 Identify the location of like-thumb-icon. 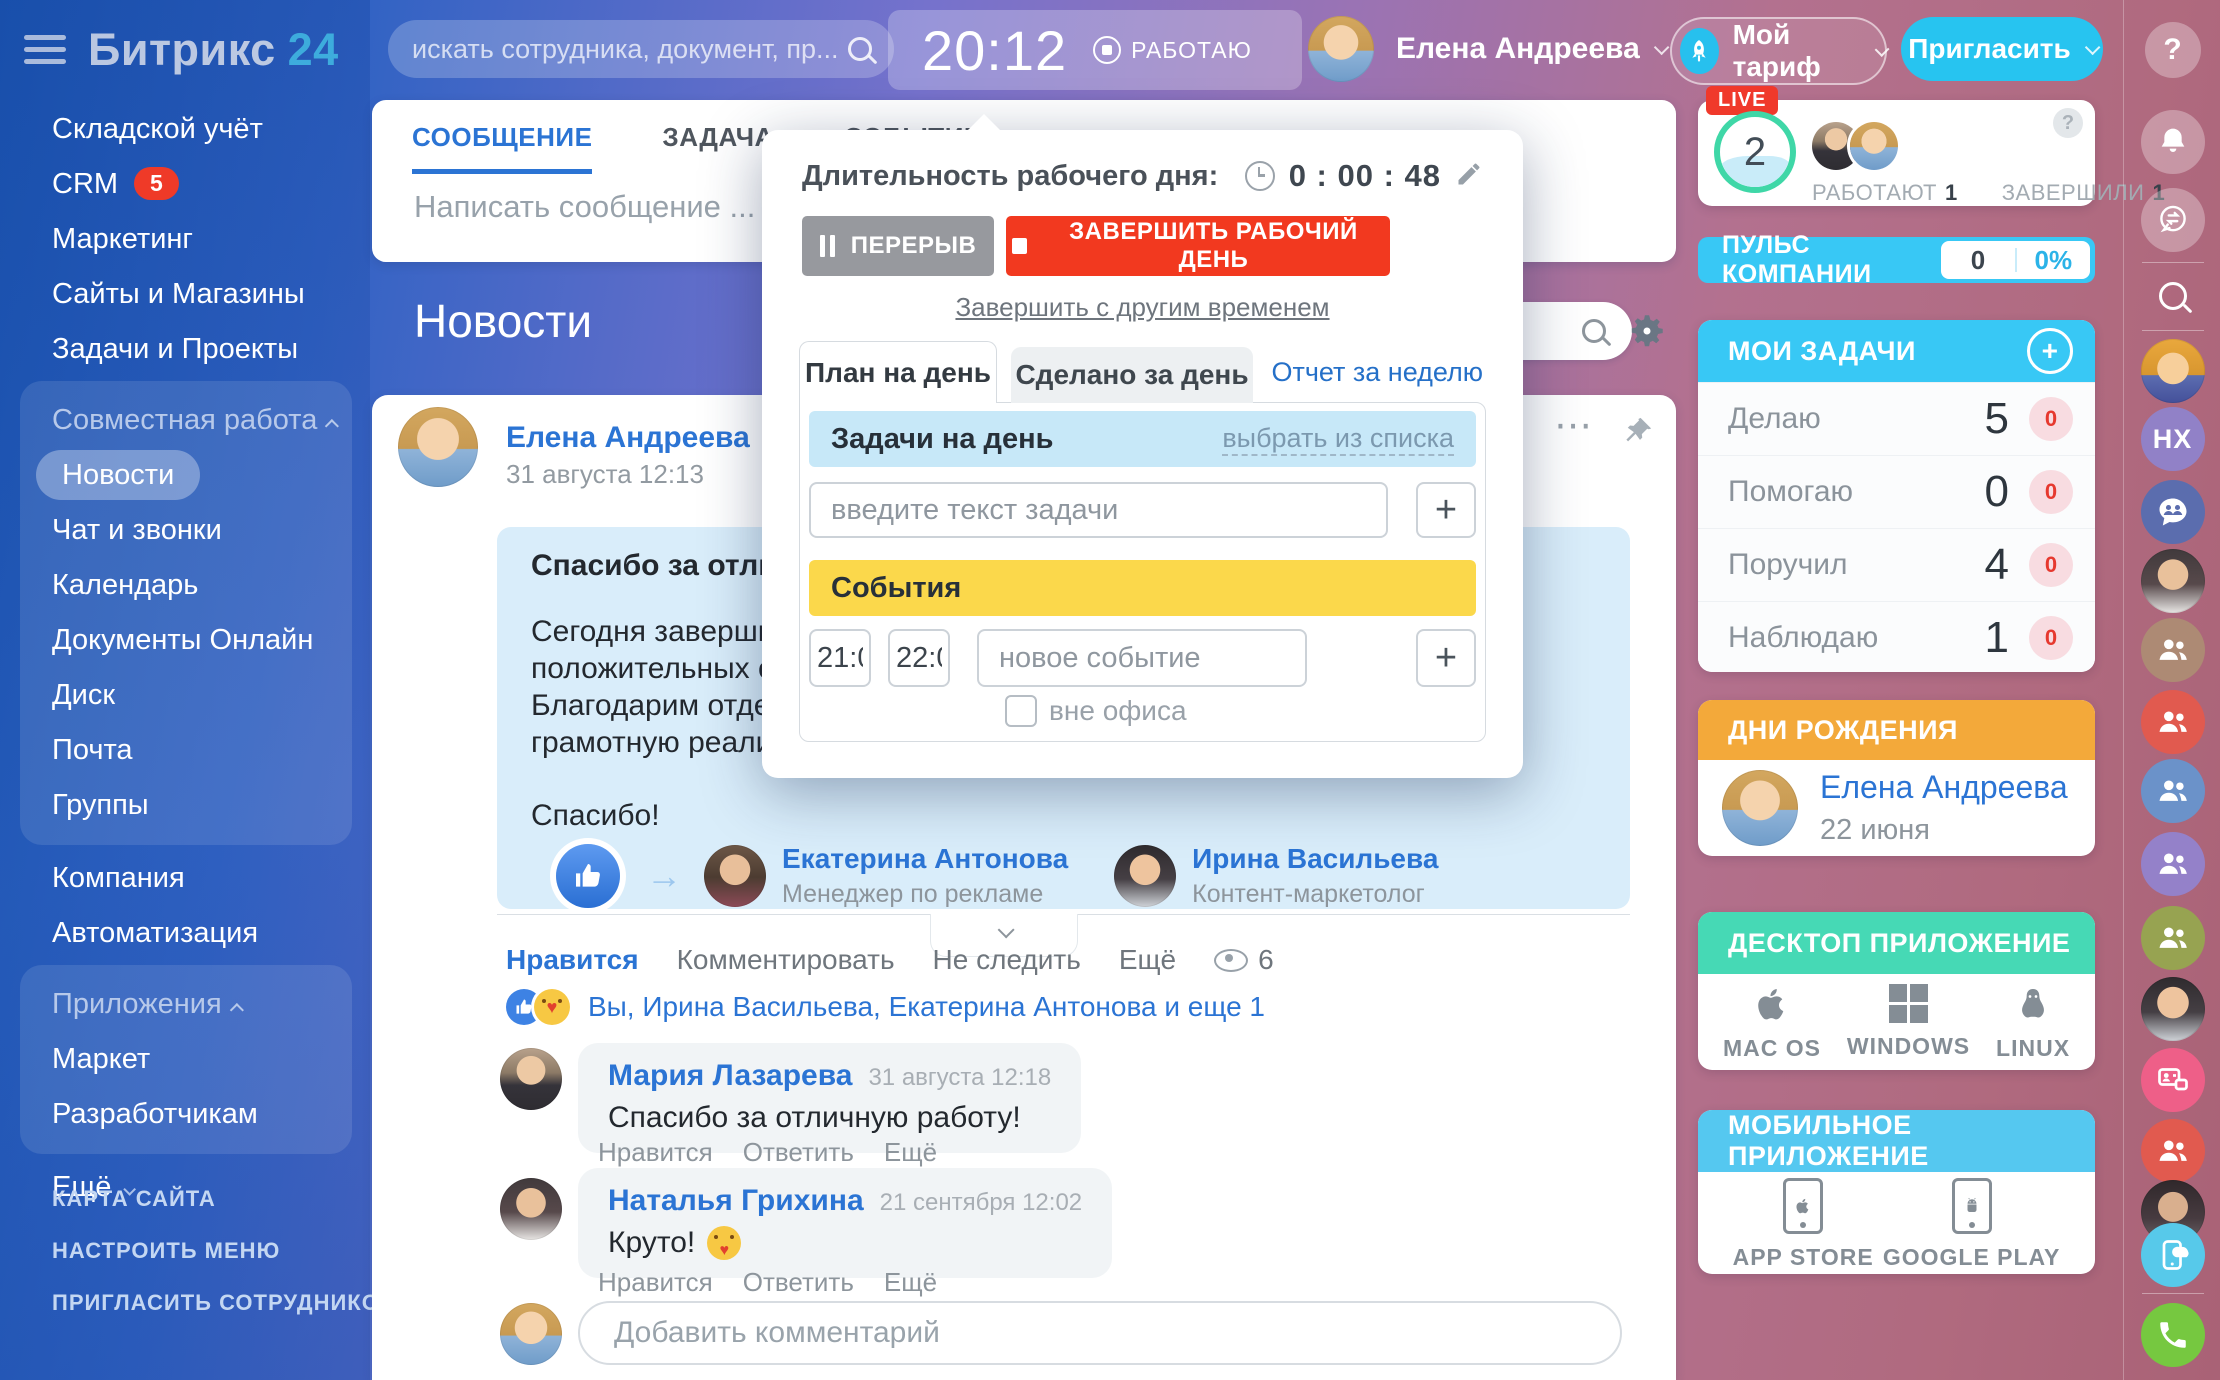
(588, 876).